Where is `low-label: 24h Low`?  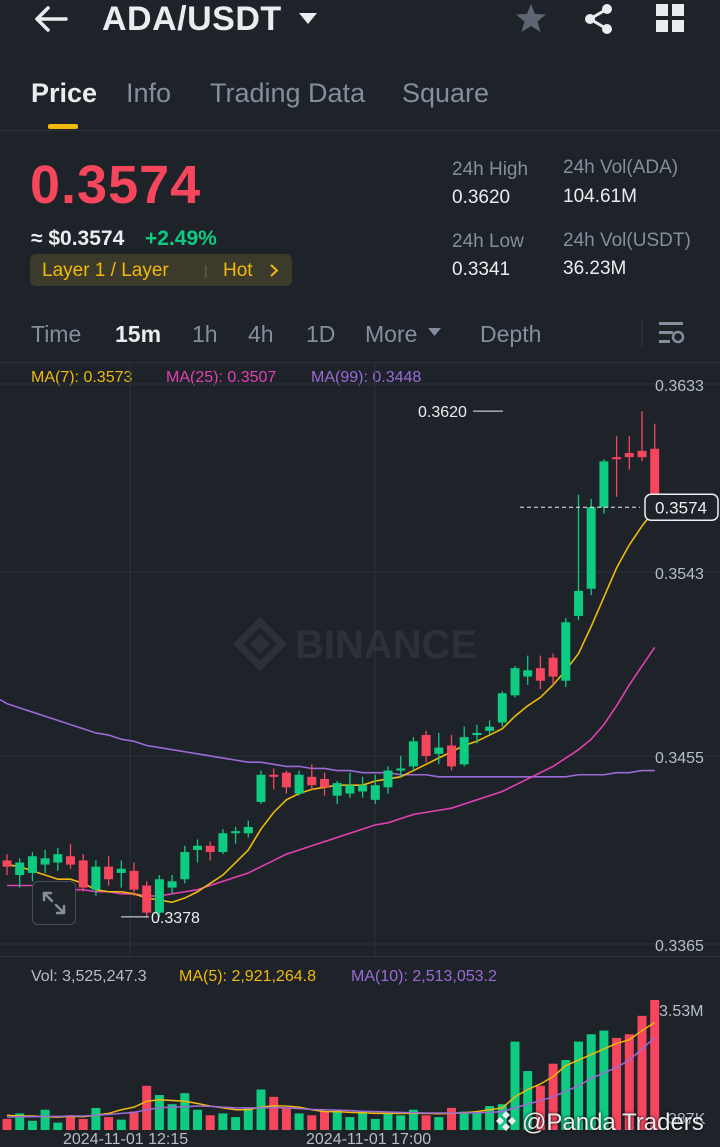 low-label: 24h Low is located at coordinates (488, 241).